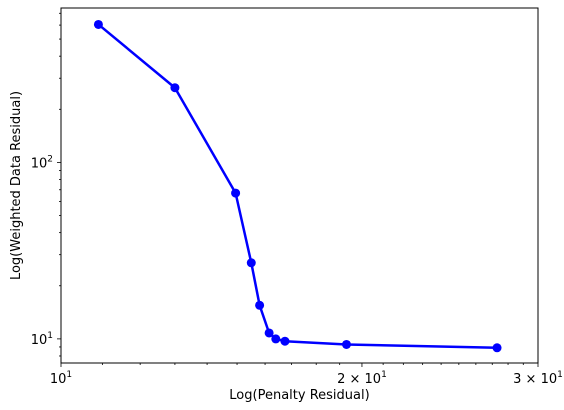 The image size is (564, 410). Describe the element at coordinates (299, 395) in the screenshot. I see `x-axis-label: Log(Penalty Residual)` at that location.